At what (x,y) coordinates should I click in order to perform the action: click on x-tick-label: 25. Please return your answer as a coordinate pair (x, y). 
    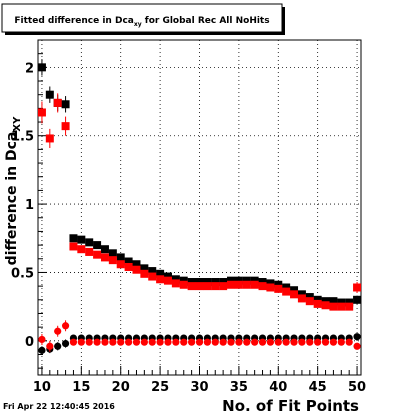
    Looking at the image, I should click on (160, 387).